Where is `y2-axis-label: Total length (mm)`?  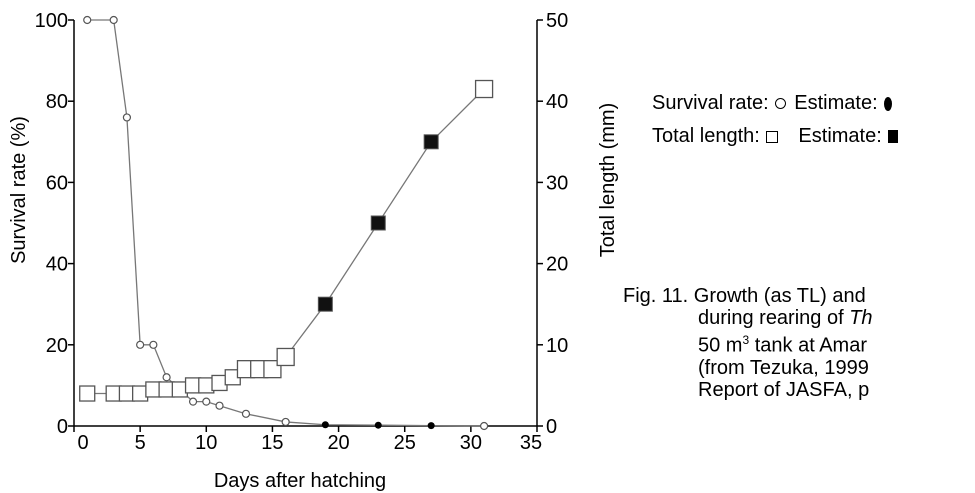 y2-axis-label: Total length (mm) is located at coordinates (608, 180).